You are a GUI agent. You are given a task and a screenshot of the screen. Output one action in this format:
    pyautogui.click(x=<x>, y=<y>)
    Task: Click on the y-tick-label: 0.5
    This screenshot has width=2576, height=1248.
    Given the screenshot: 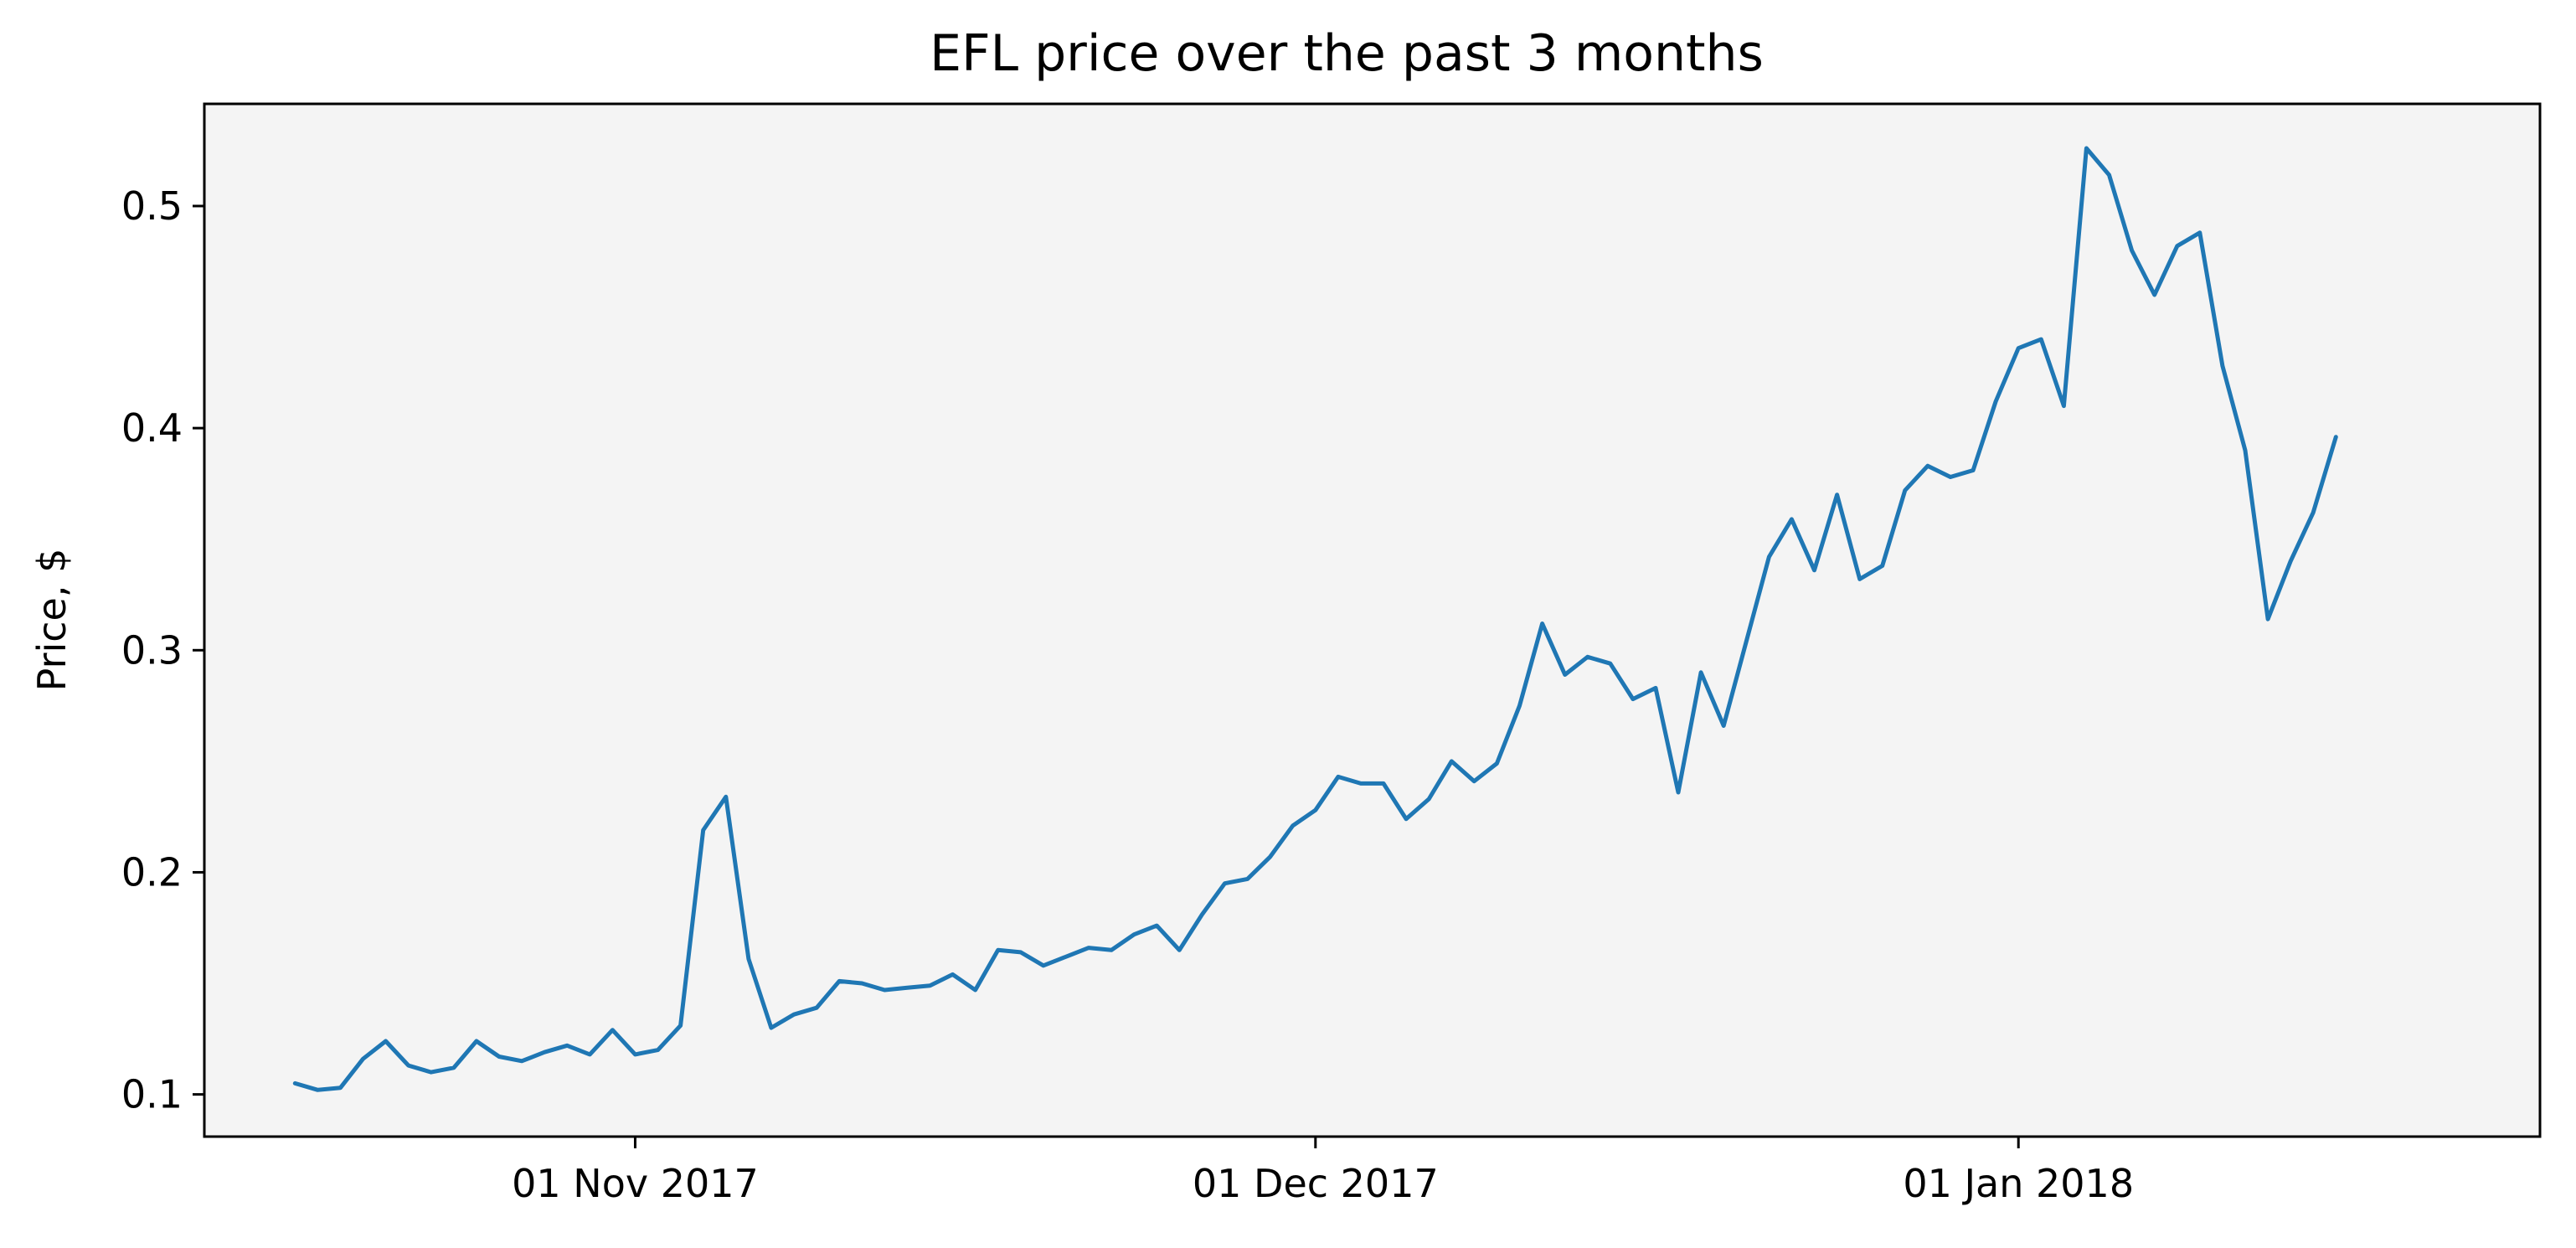 What is the action you would take?
    pyautogui.click(x=152, y=206)
    